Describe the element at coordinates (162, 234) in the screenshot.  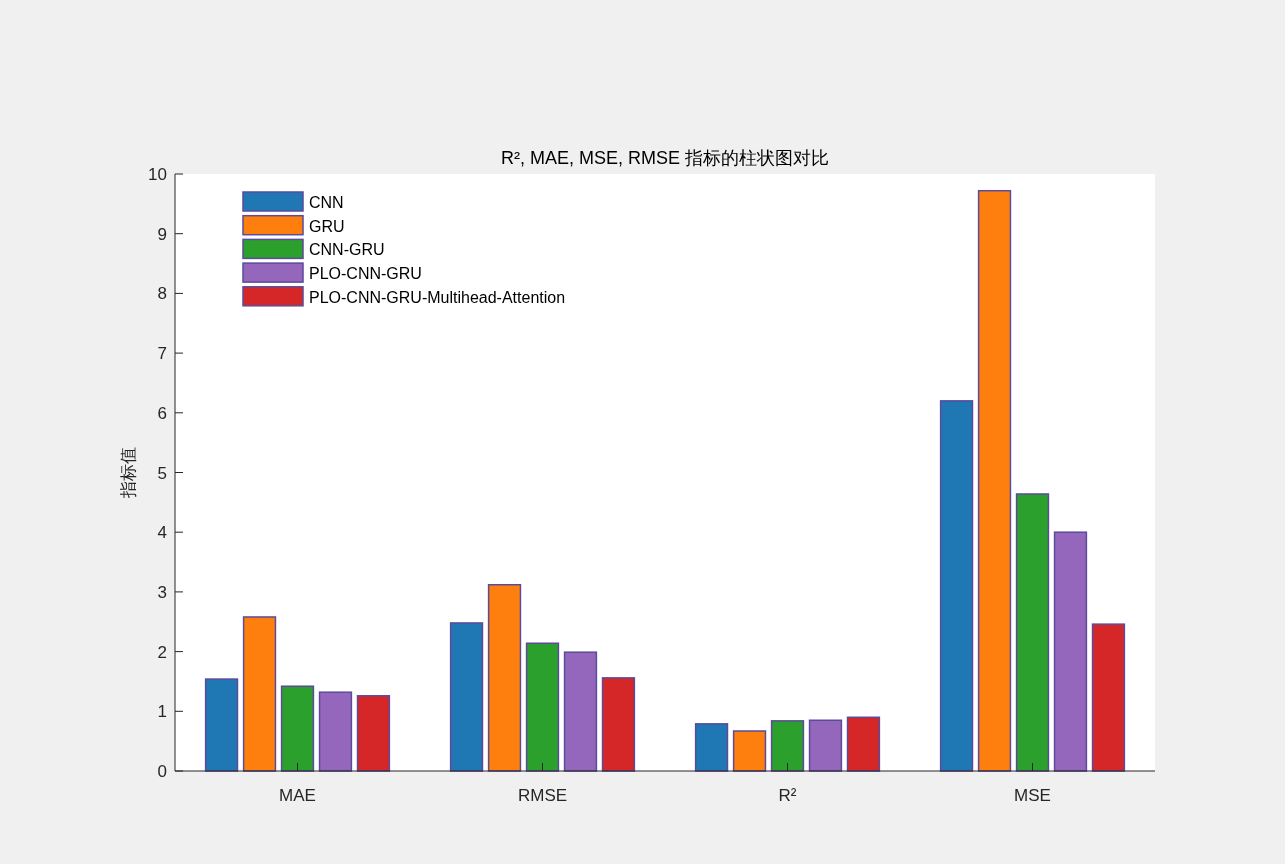
I see `y-tick-label: 9` at that location.